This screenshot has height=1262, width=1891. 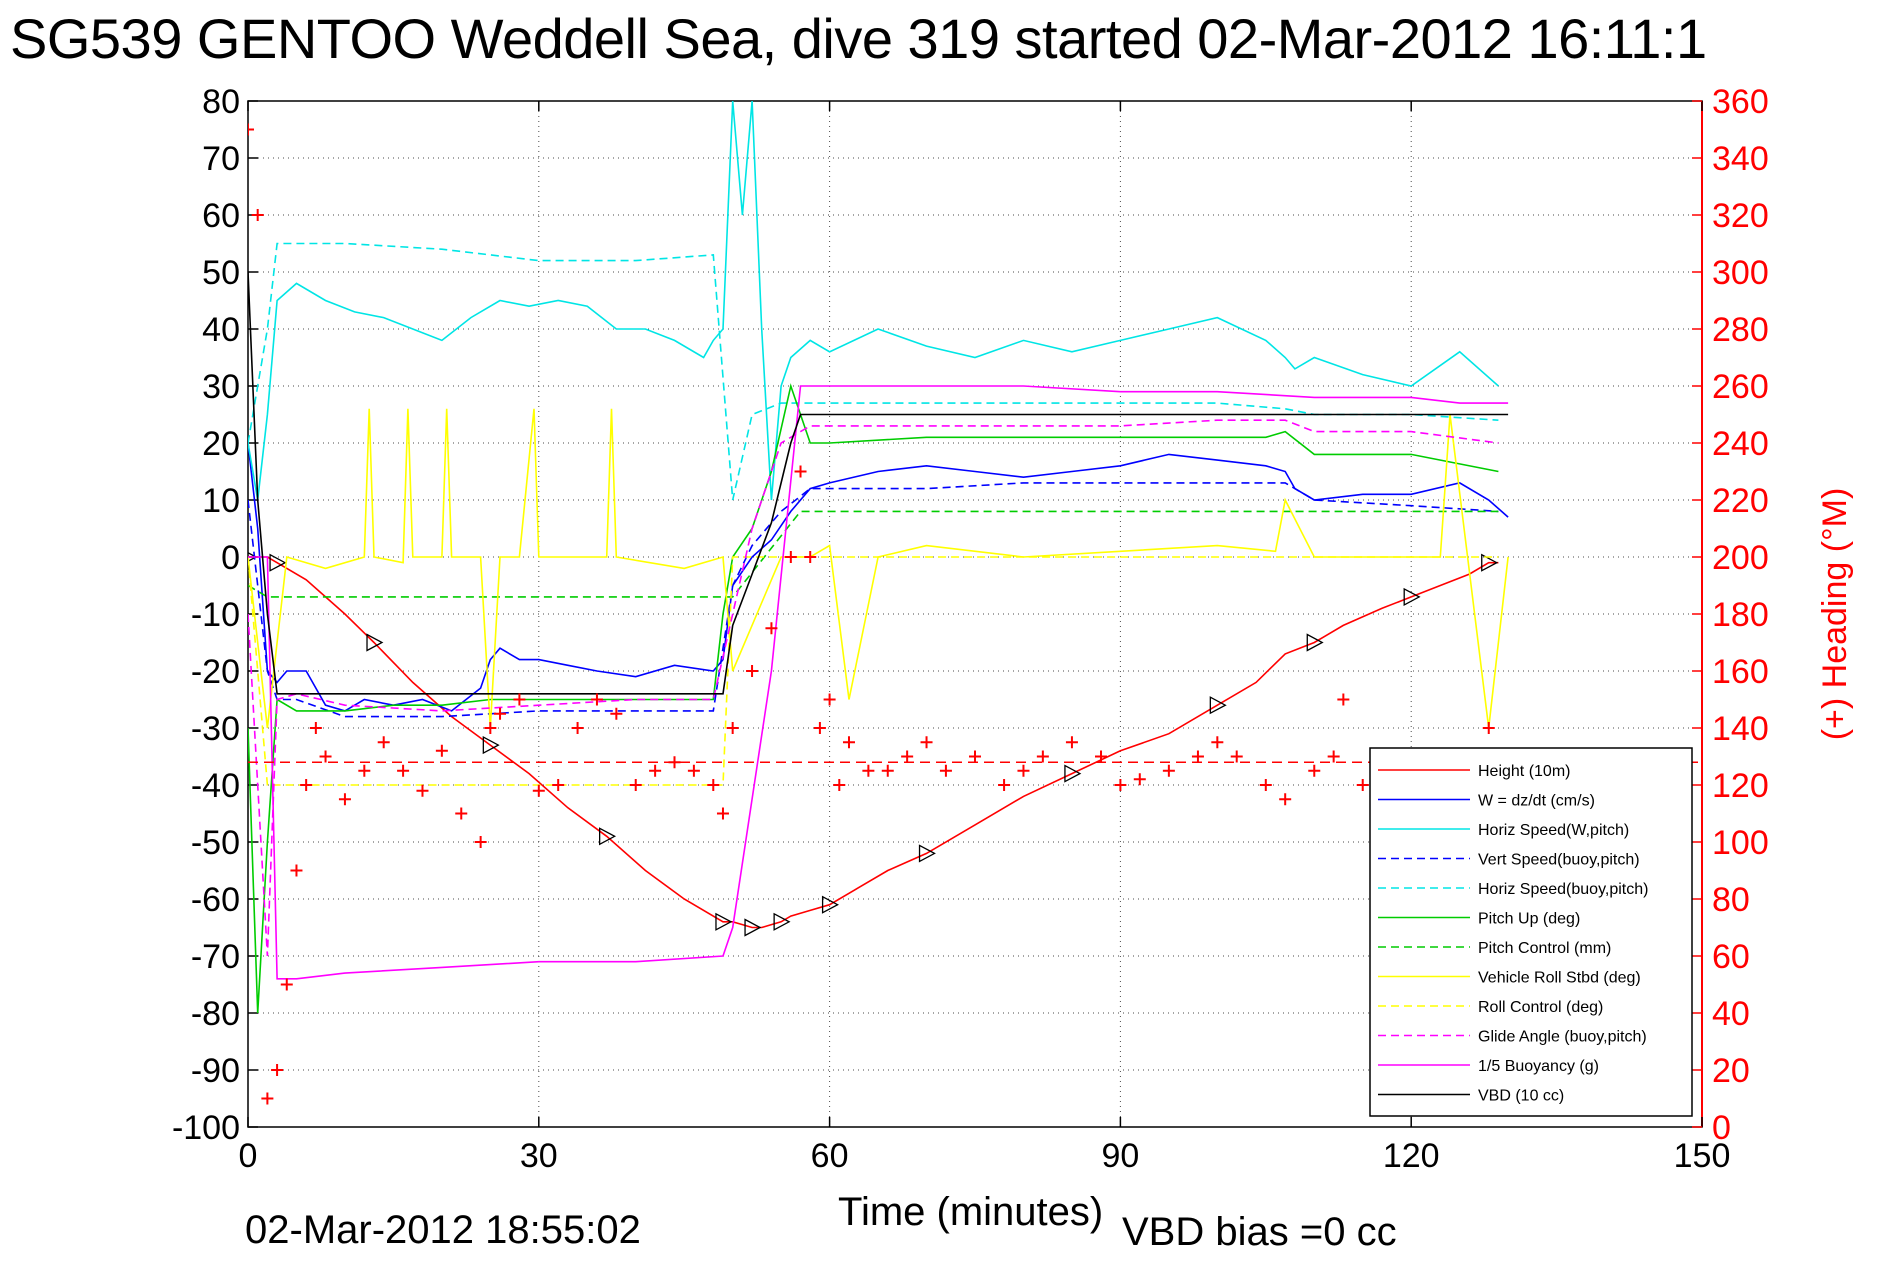 What do you see at coordinates (1740, 729) in the screenshot?
I see `y2-tick-label: 140` at bounding box center [1740, 729].